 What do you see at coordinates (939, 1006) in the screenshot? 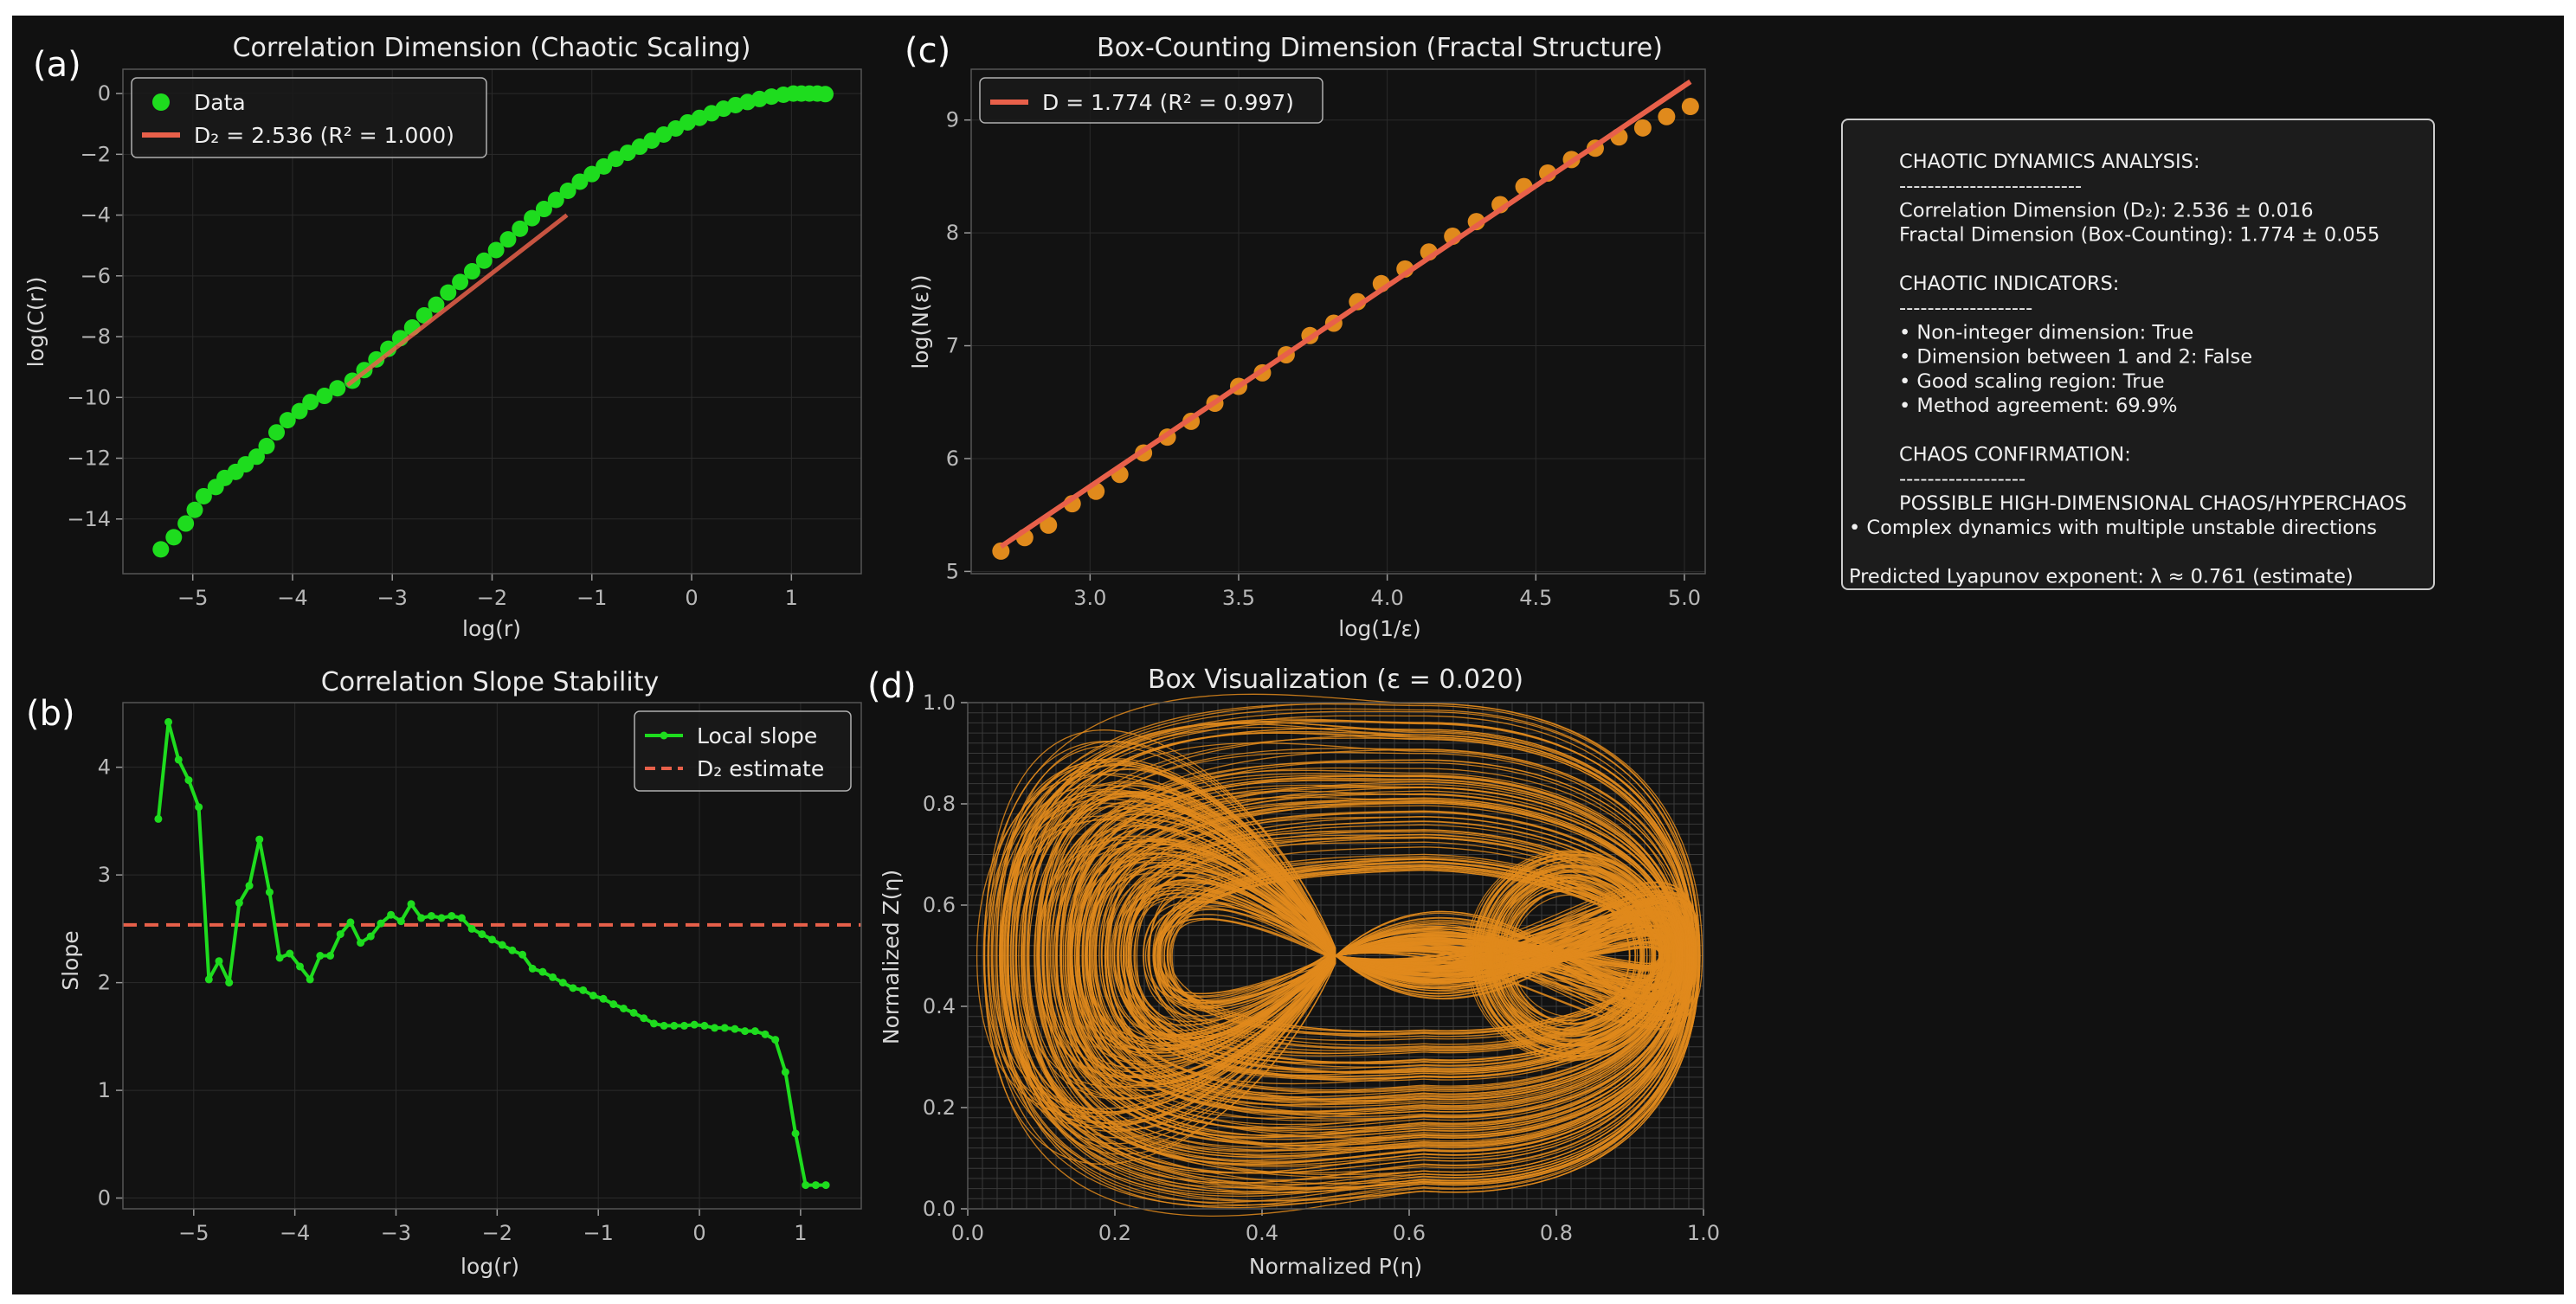
I see `panel-d-ytick-label: 0.4` at bounding box center [939, 1006].